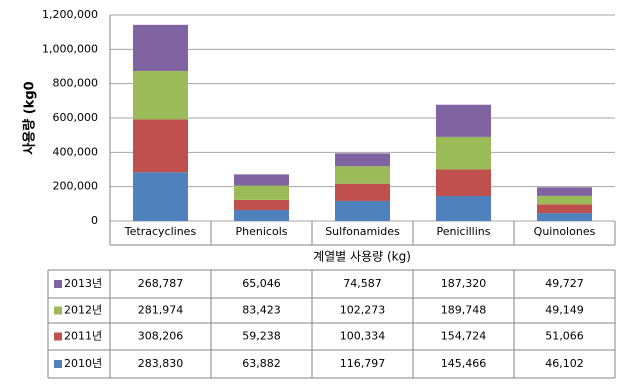  Describe the element at coordinates (83, 283) in the screenshot. I see `legend-label: 2013년` at that location.